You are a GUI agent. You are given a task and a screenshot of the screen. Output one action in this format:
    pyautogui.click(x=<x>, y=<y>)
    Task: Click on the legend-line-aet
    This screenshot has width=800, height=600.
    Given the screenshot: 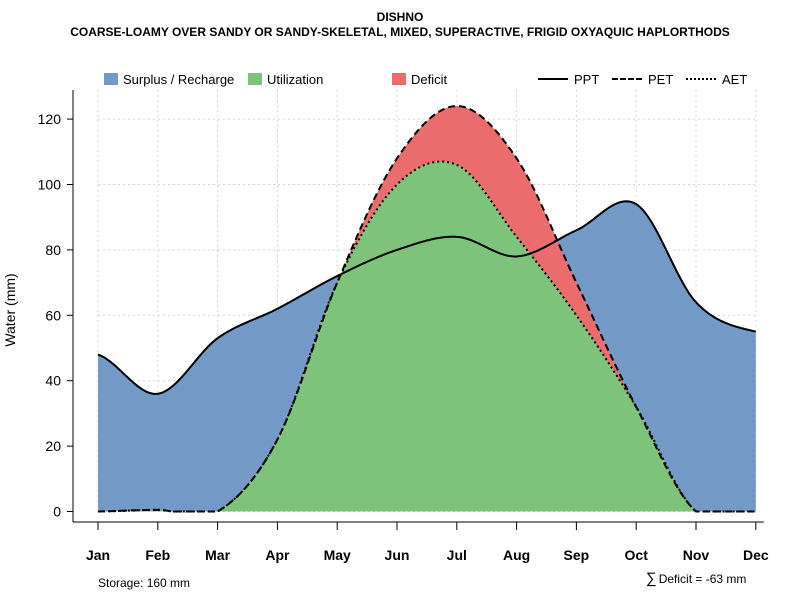 What is the action you would take?
    pyautogui.click(x=701, y=79)
    